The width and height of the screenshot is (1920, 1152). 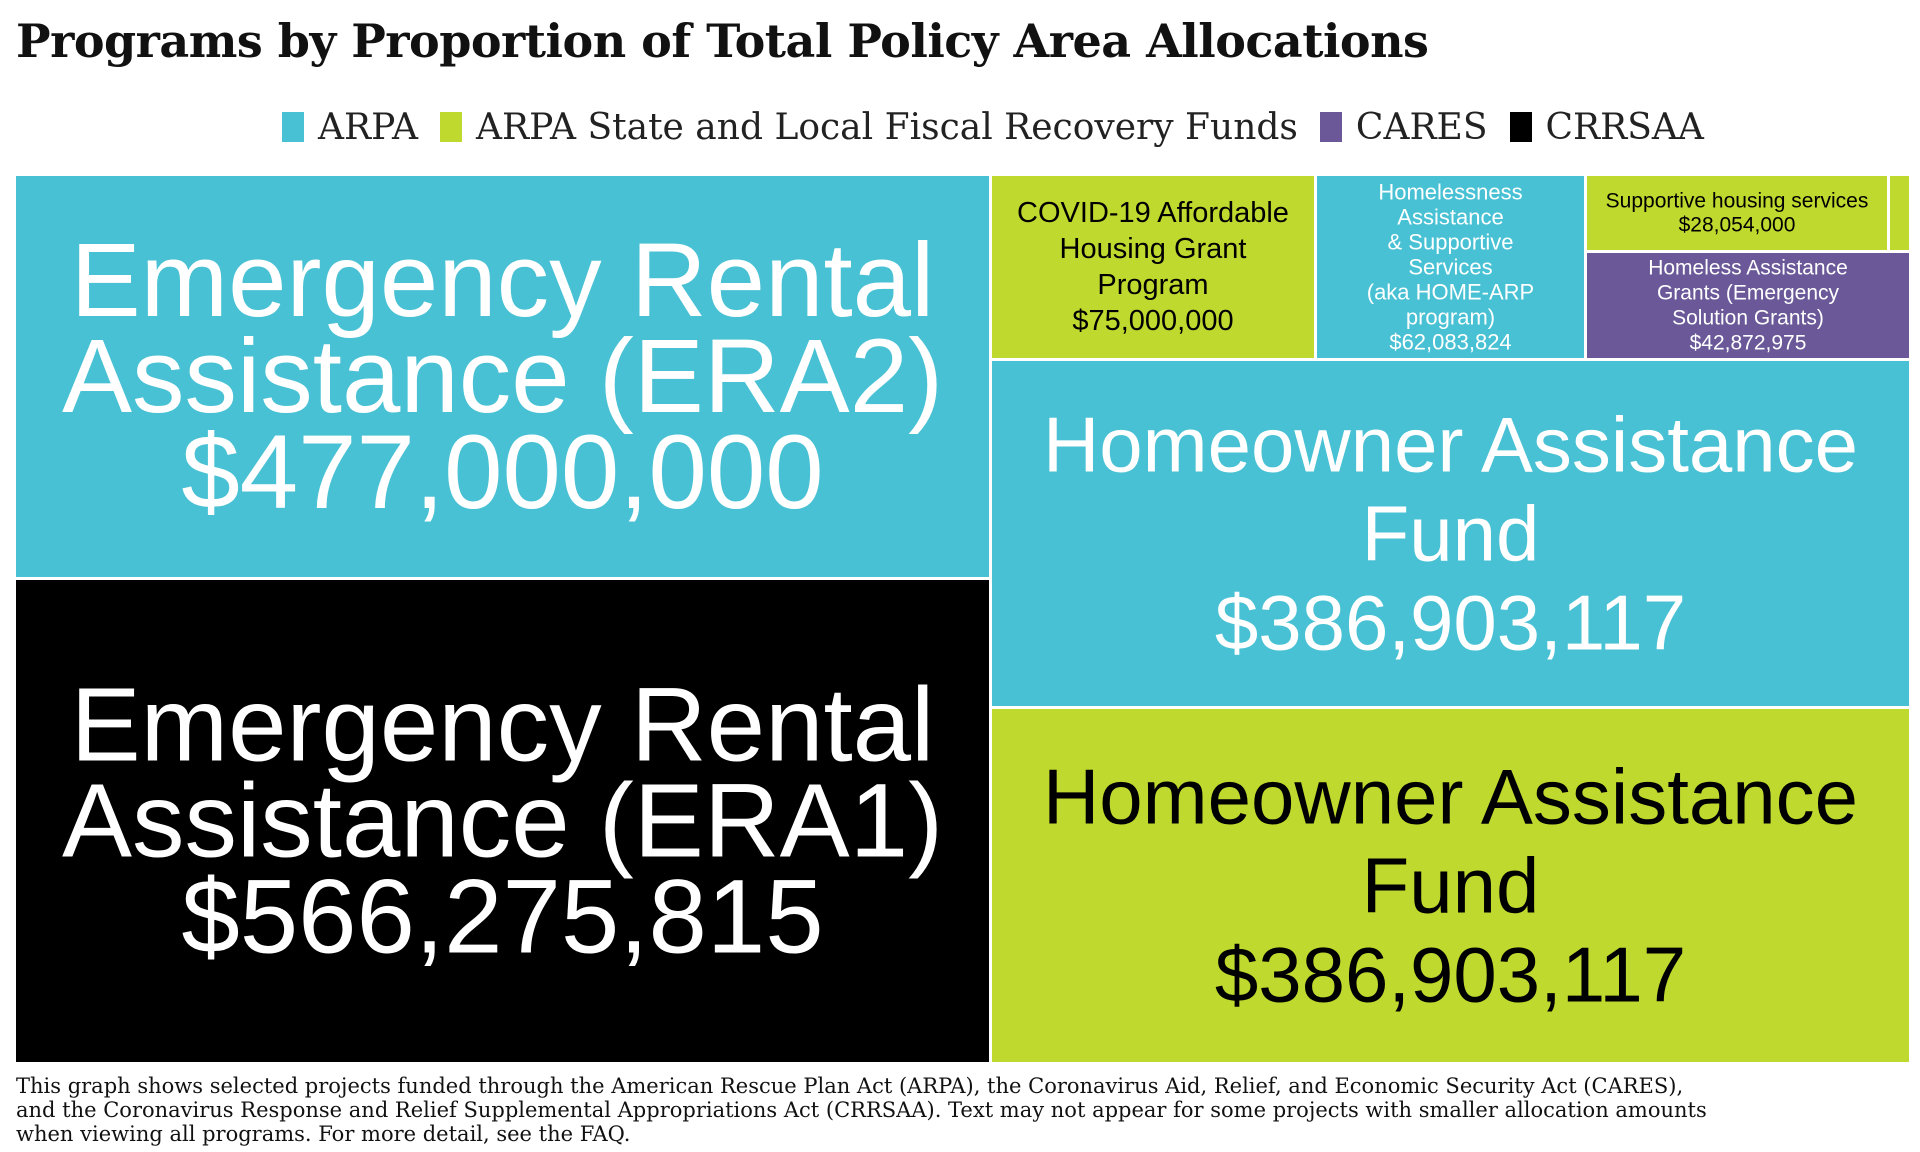 I want to click on treemap-tile, so click(x=1899, y=213).